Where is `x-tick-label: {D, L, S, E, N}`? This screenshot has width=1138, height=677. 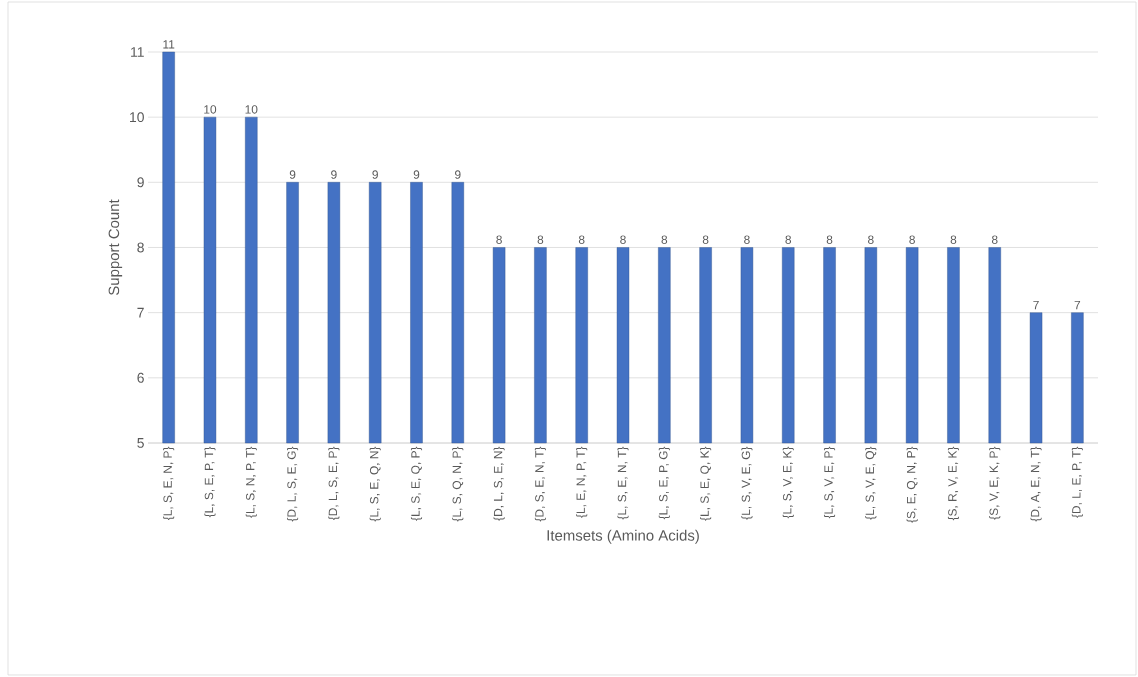
x-tick-label: {D, L, S, E, N} is located at coordinates (499, 483).